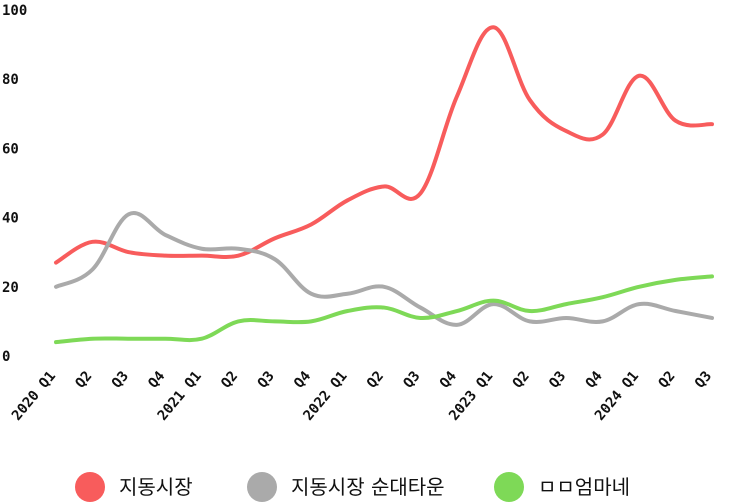  What do you see at coordinates (10, 288) in the screenshot?
I see `y-tick-label: 20` at bounding box center [10, 288].